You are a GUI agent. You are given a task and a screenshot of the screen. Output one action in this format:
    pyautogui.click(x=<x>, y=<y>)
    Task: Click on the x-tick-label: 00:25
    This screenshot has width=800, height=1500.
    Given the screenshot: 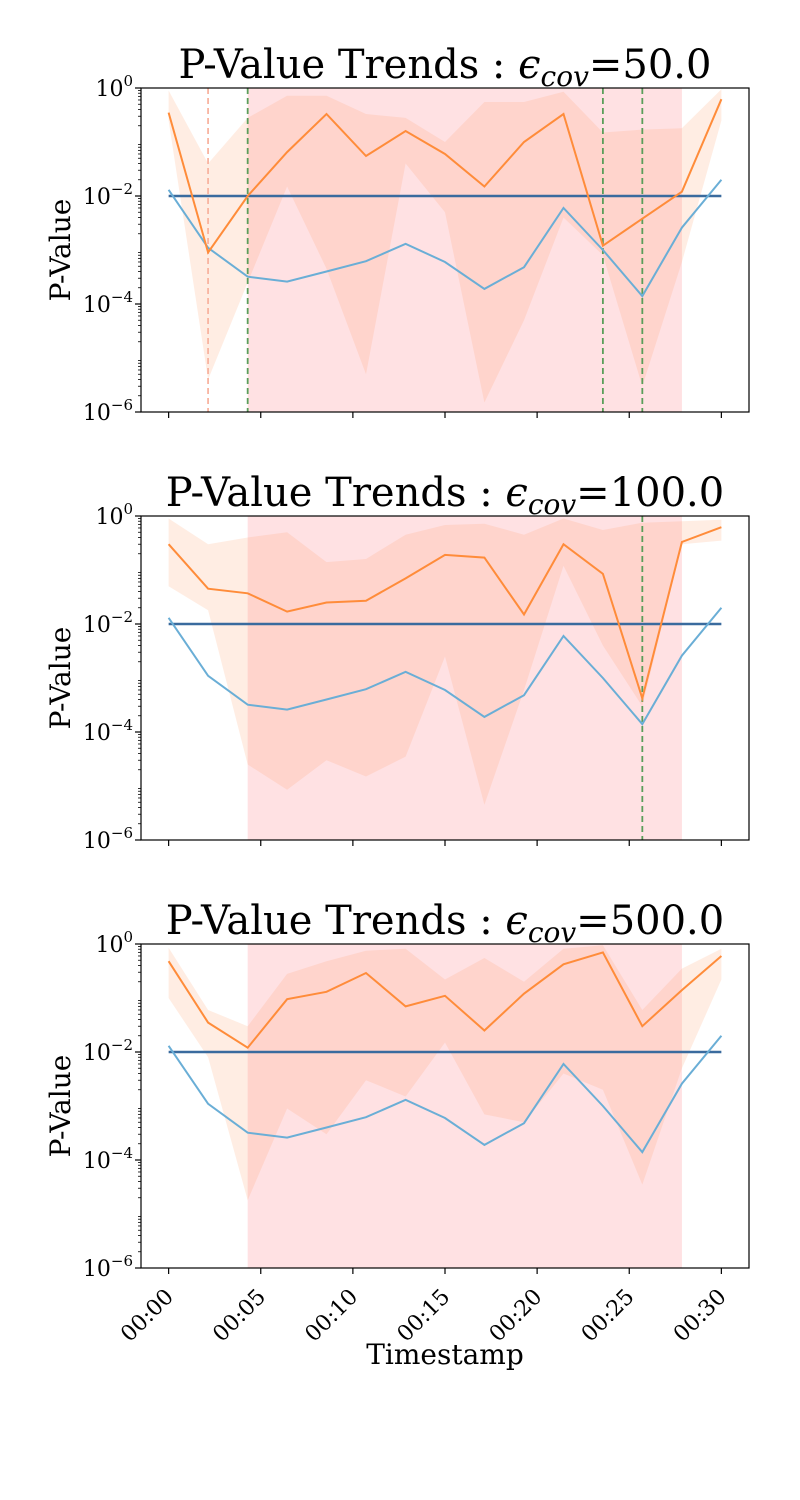 What is the action you would take?
    pyautogui.click(x=608, y=1316)
    